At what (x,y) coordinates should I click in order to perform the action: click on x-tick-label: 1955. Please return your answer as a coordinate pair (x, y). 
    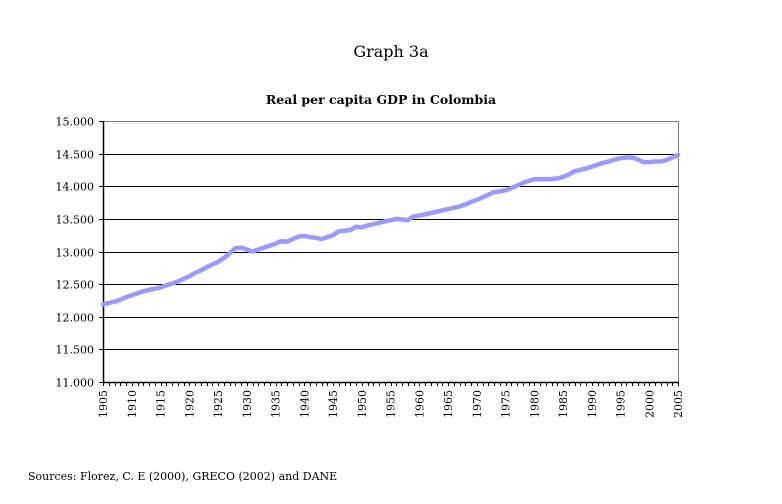
    Looking at the image, I should click on (391, 404).